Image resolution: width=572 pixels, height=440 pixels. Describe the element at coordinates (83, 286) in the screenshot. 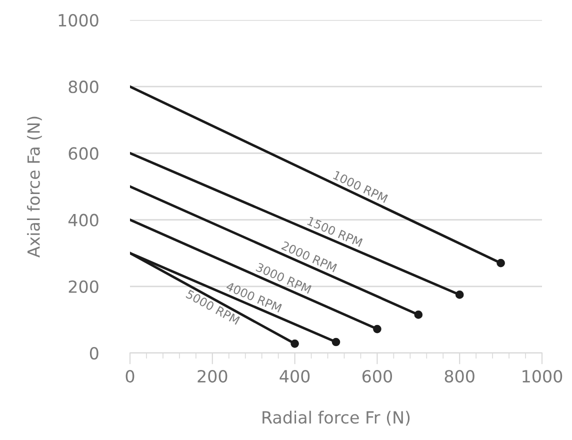

I see `y-tick-label: 200` at that location.